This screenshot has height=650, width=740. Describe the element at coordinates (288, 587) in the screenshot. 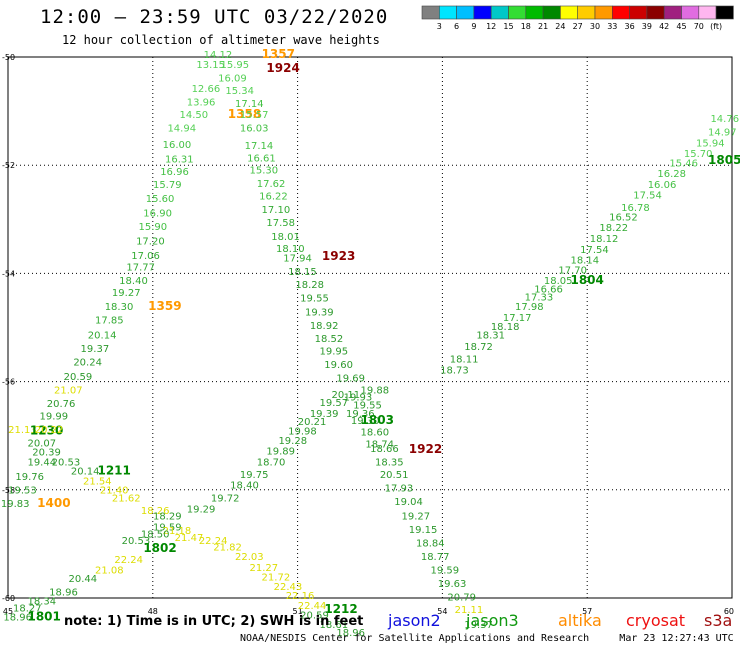

I see `wave-height-label: 22.43` at that location.